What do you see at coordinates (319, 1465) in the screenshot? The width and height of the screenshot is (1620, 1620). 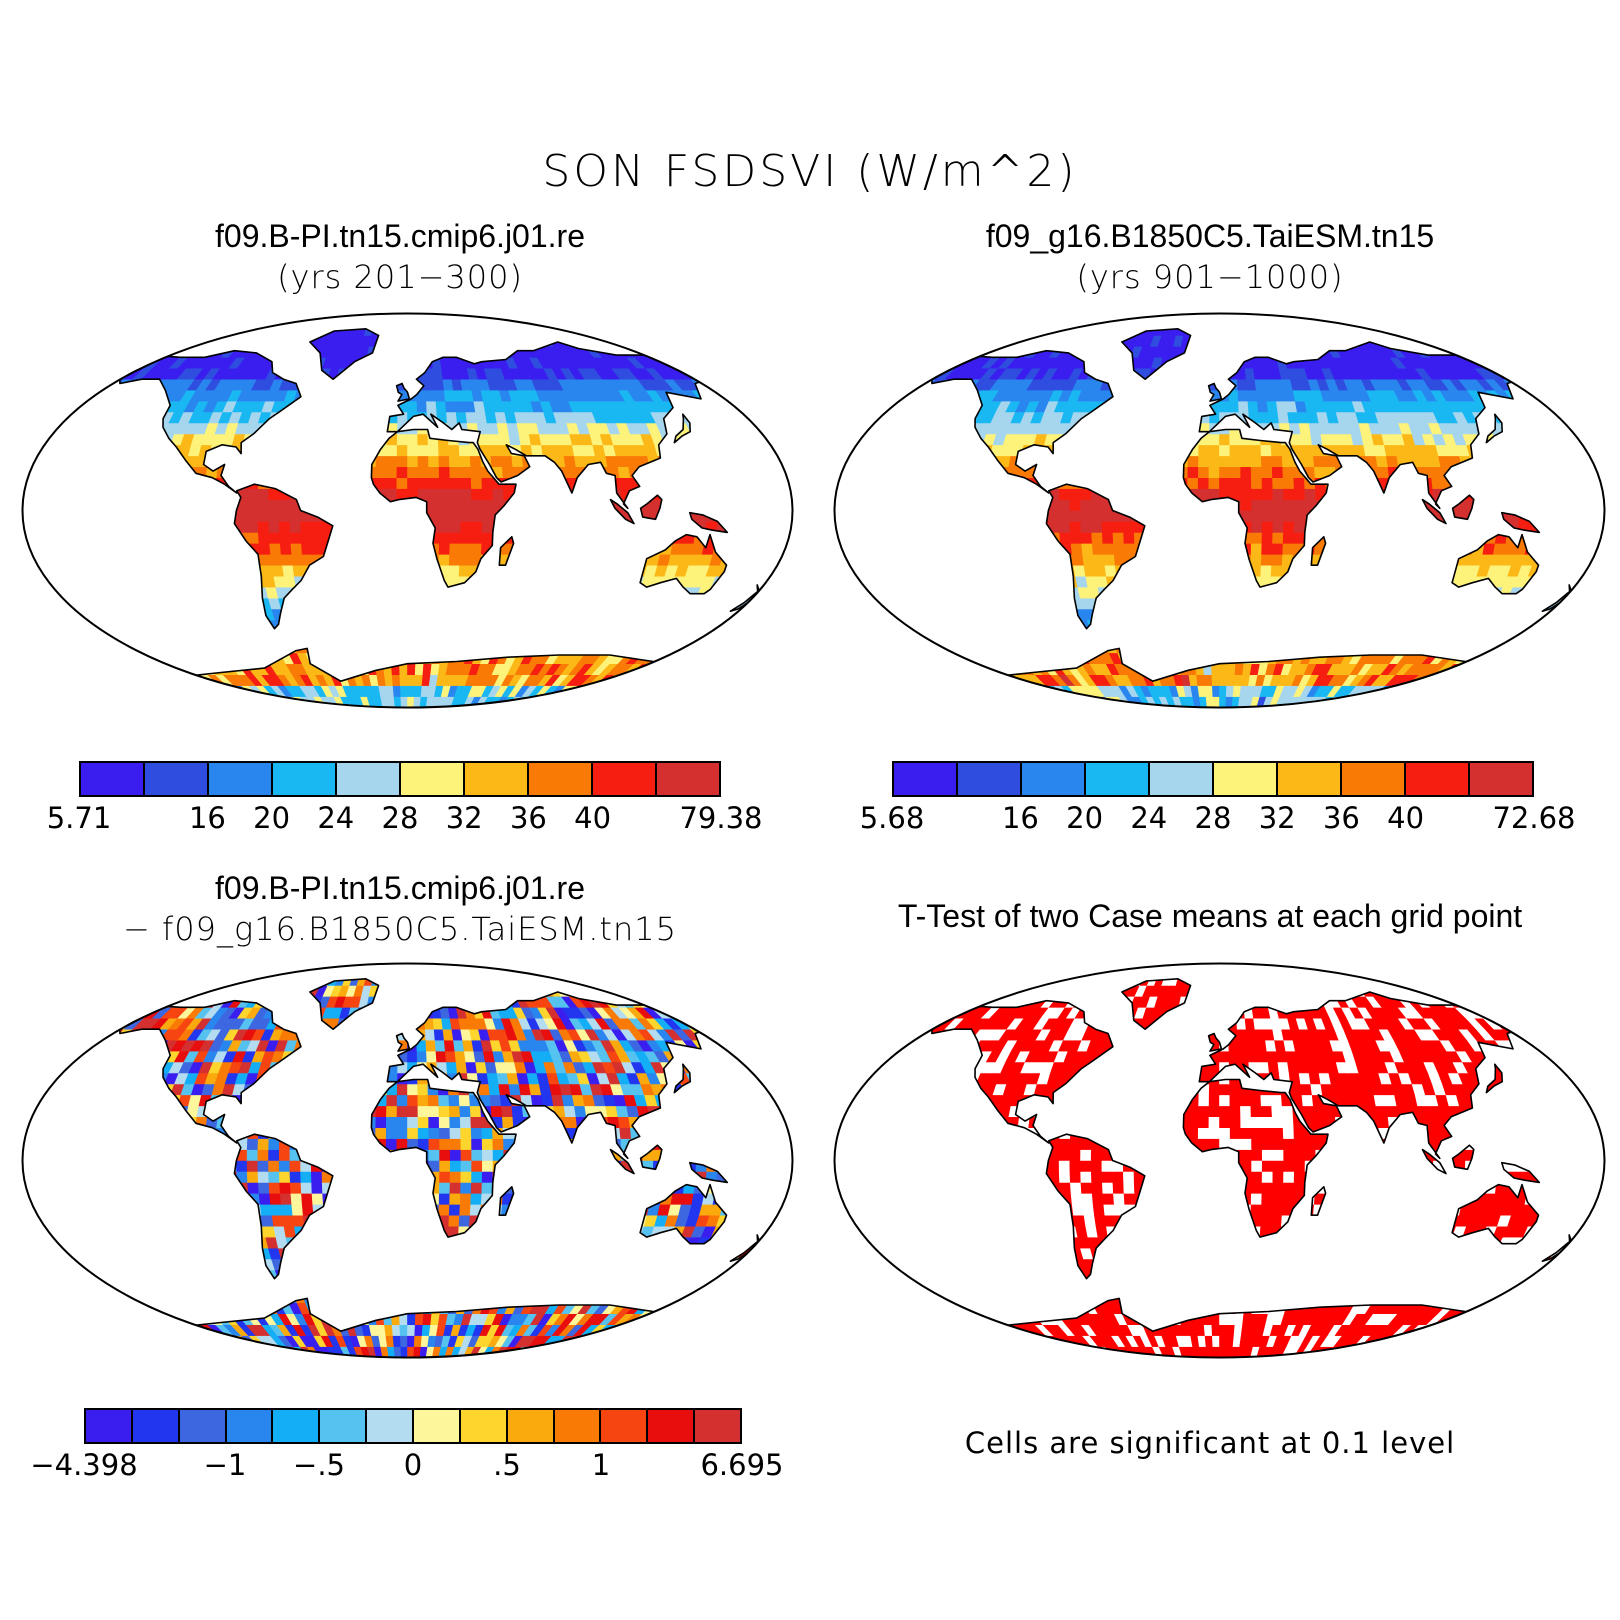 I see `colorbar-label: −.5` at bounding box center [319, 1465].